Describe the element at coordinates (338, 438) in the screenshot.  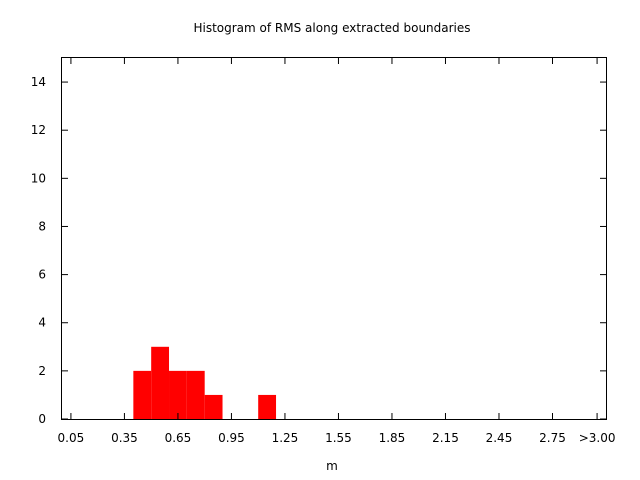
I see `x-tick-label: 1.55` at that location.